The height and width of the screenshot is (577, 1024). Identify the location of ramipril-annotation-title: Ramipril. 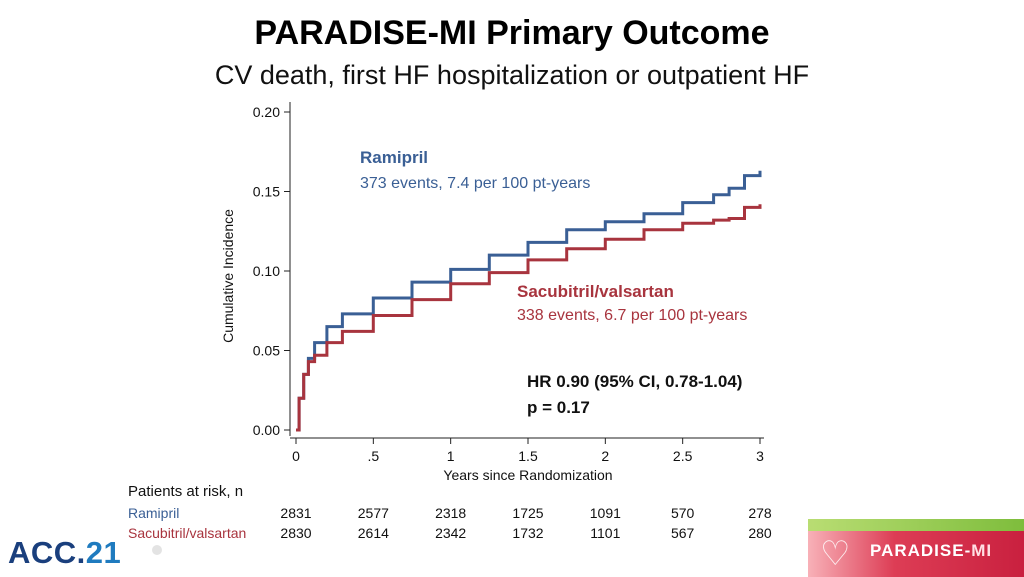
(394, 157).